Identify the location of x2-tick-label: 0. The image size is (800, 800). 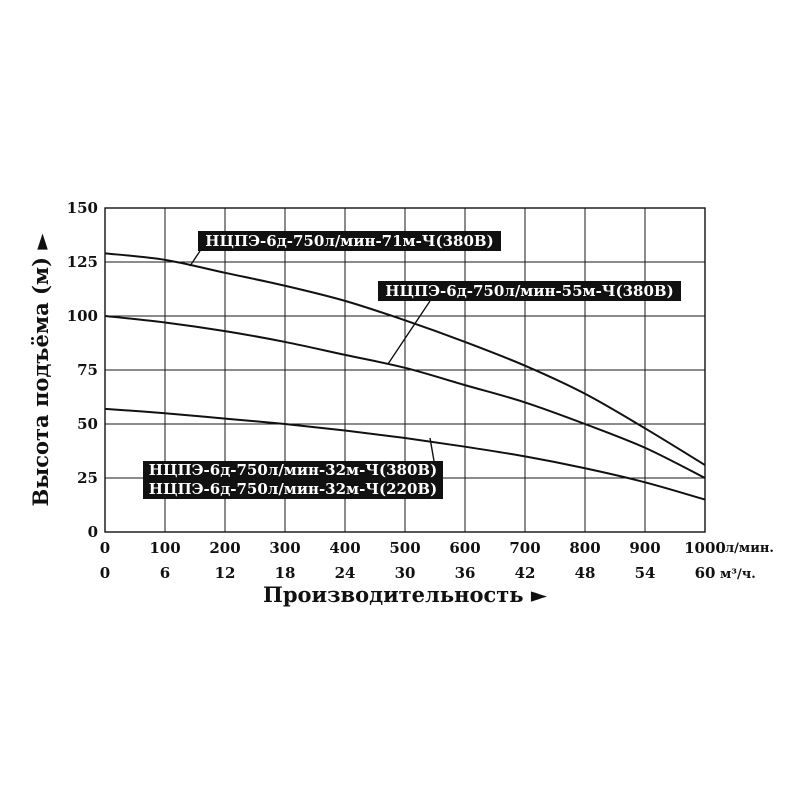
(105, 573).